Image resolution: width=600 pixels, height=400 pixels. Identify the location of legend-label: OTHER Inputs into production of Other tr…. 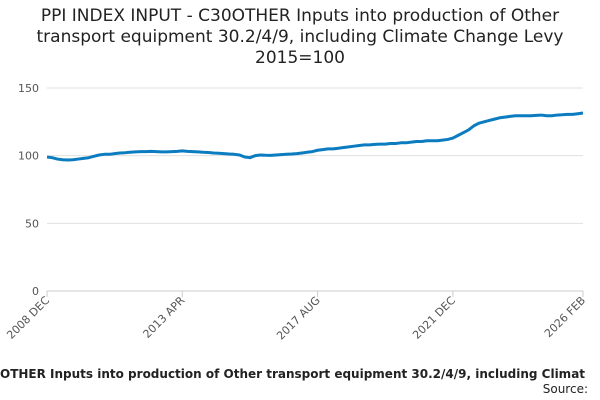
(292, 374).